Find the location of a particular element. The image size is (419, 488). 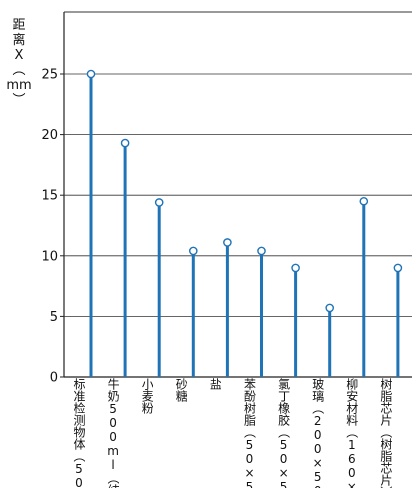

y-tick-label: 15 is located at coordinates (49, 196).